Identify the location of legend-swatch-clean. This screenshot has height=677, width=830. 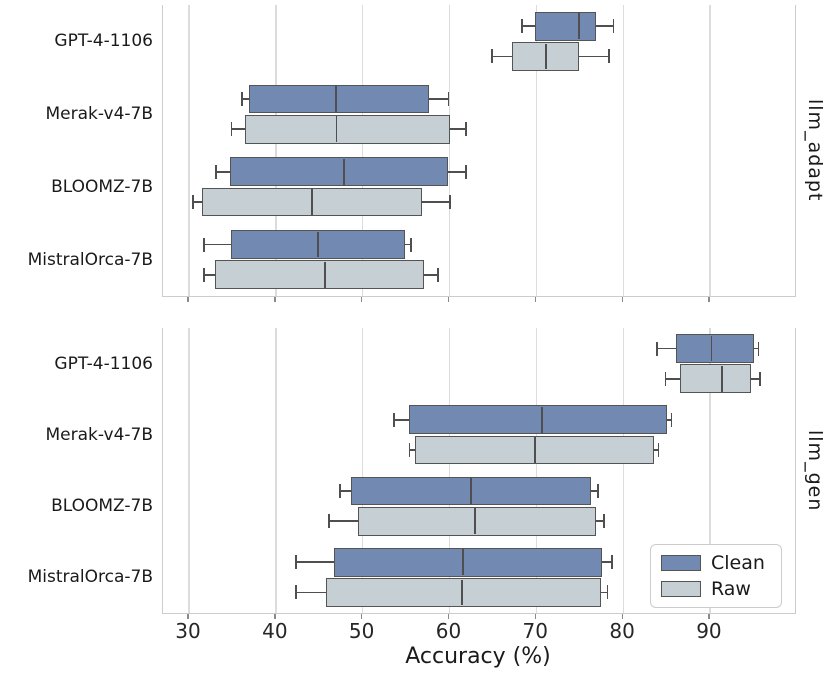
(681, 563).